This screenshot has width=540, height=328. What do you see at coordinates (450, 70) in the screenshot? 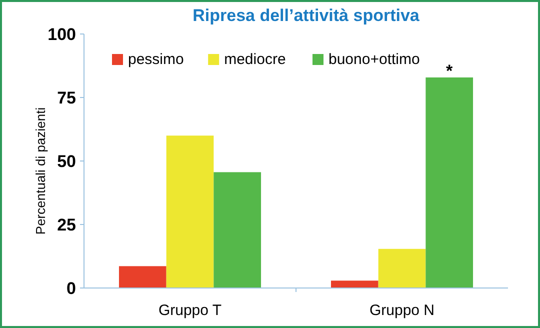
I see `annotation: *` at bounding box center [450, 70].